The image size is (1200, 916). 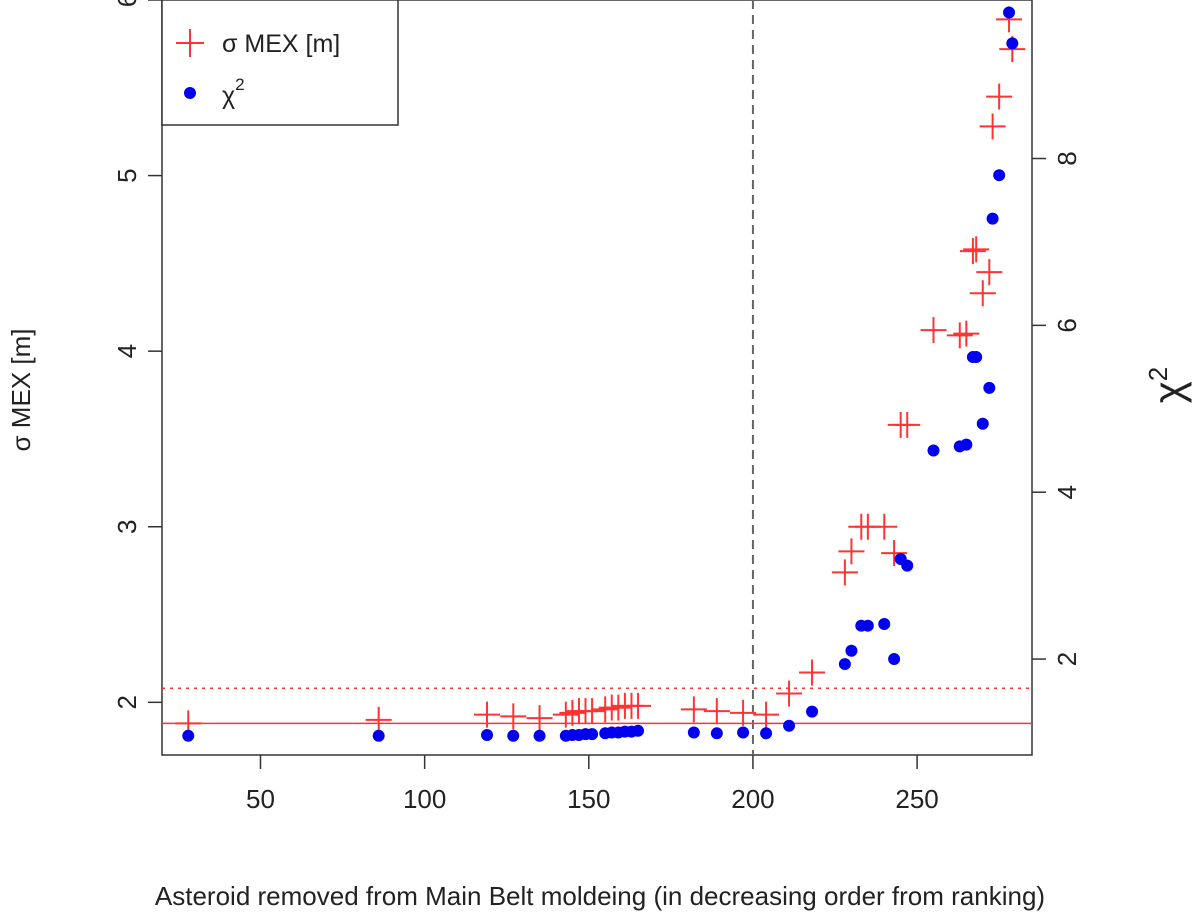 I want to click on x-tick-label-200: 200, so click(x=752, y=799).